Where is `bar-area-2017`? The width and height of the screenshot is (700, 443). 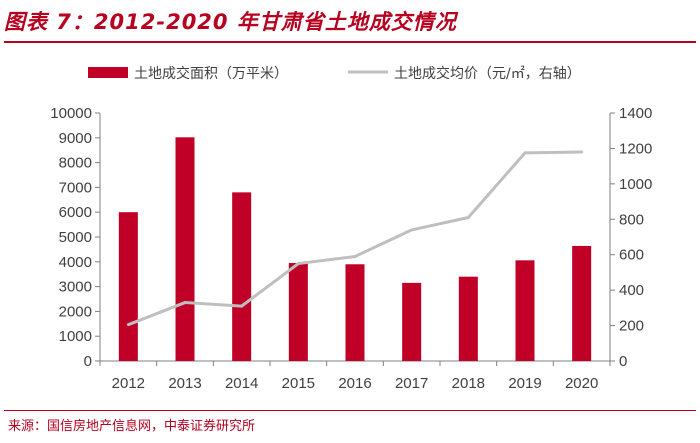 bar-area-2017 is located at coordinates (412, 321).